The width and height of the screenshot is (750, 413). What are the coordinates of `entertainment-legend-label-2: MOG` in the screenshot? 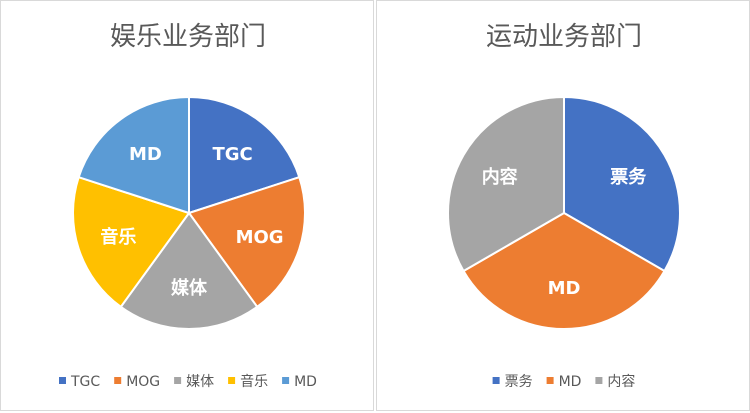 It's located at (143, 382).